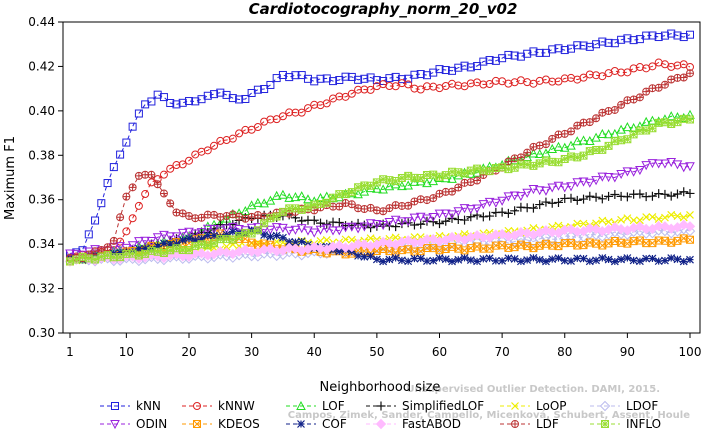 The height and width of the screenshot is (434, 702). Describe the element at coordinates (333, 406) in the screenshot. I see `legend-label: LOF` at that location.